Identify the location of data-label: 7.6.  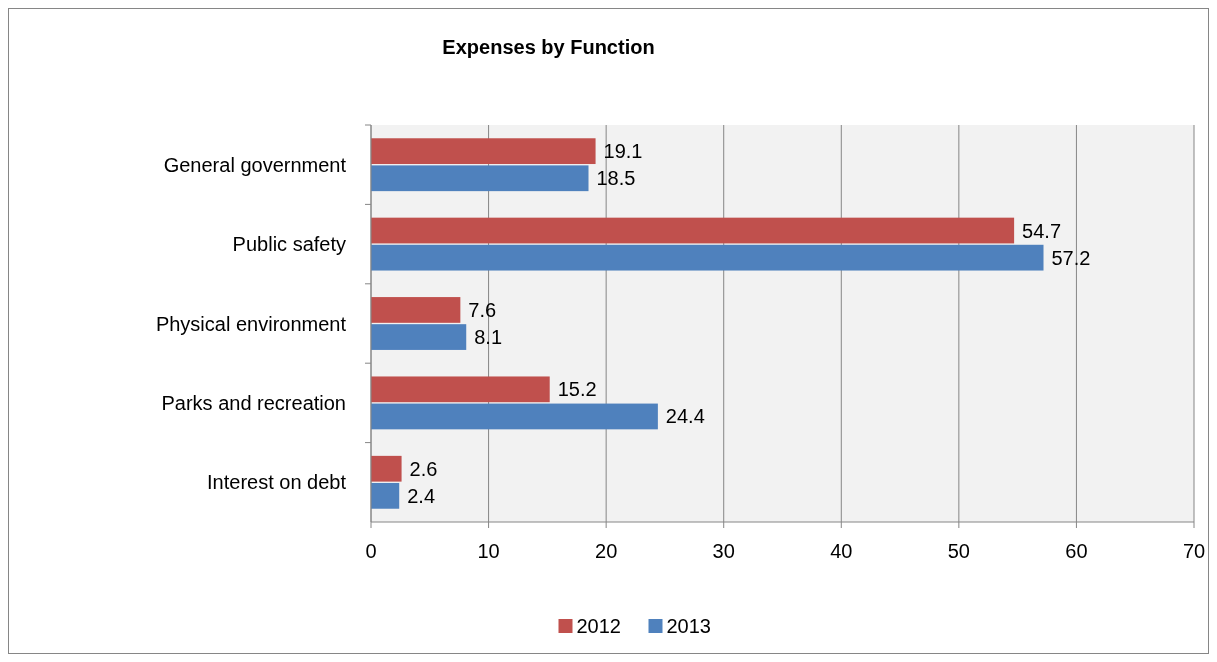
(482, 309).